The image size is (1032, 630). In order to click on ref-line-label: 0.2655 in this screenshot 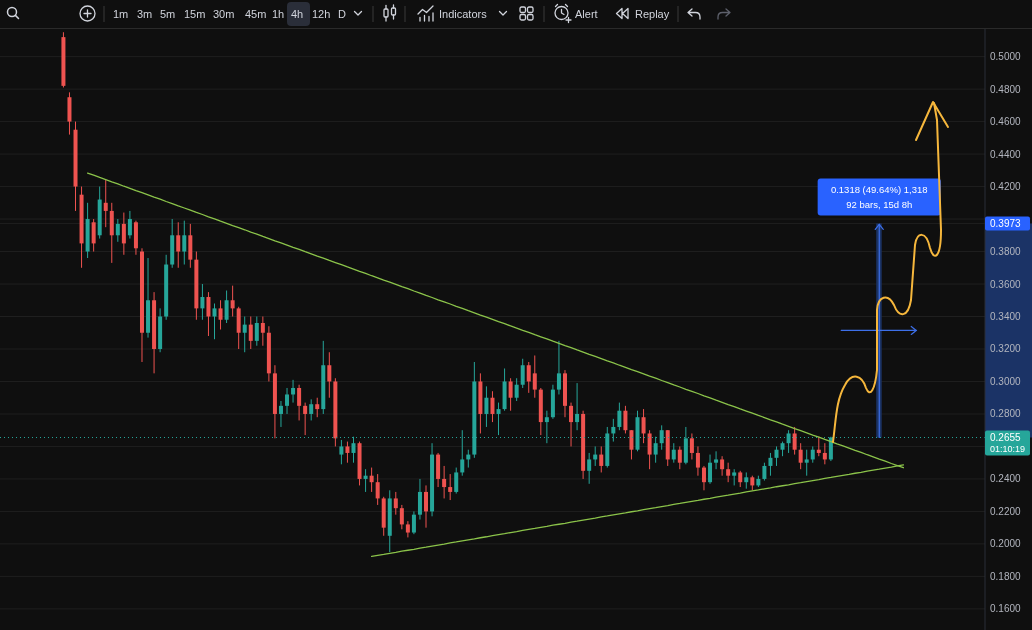, I will do `click(1006, 438)`.